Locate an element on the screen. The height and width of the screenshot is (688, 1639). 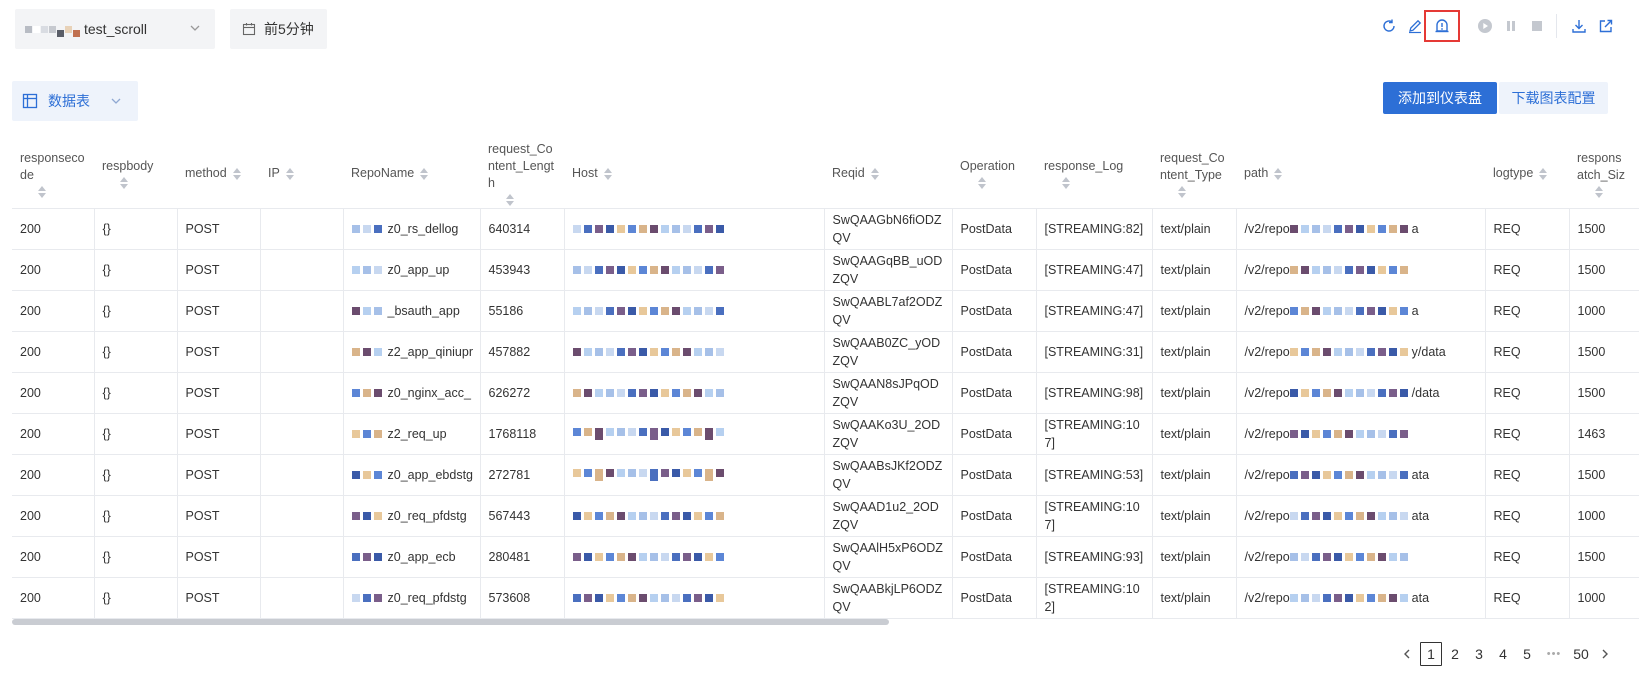
alert-icon is located at coordinates (1442, 26).